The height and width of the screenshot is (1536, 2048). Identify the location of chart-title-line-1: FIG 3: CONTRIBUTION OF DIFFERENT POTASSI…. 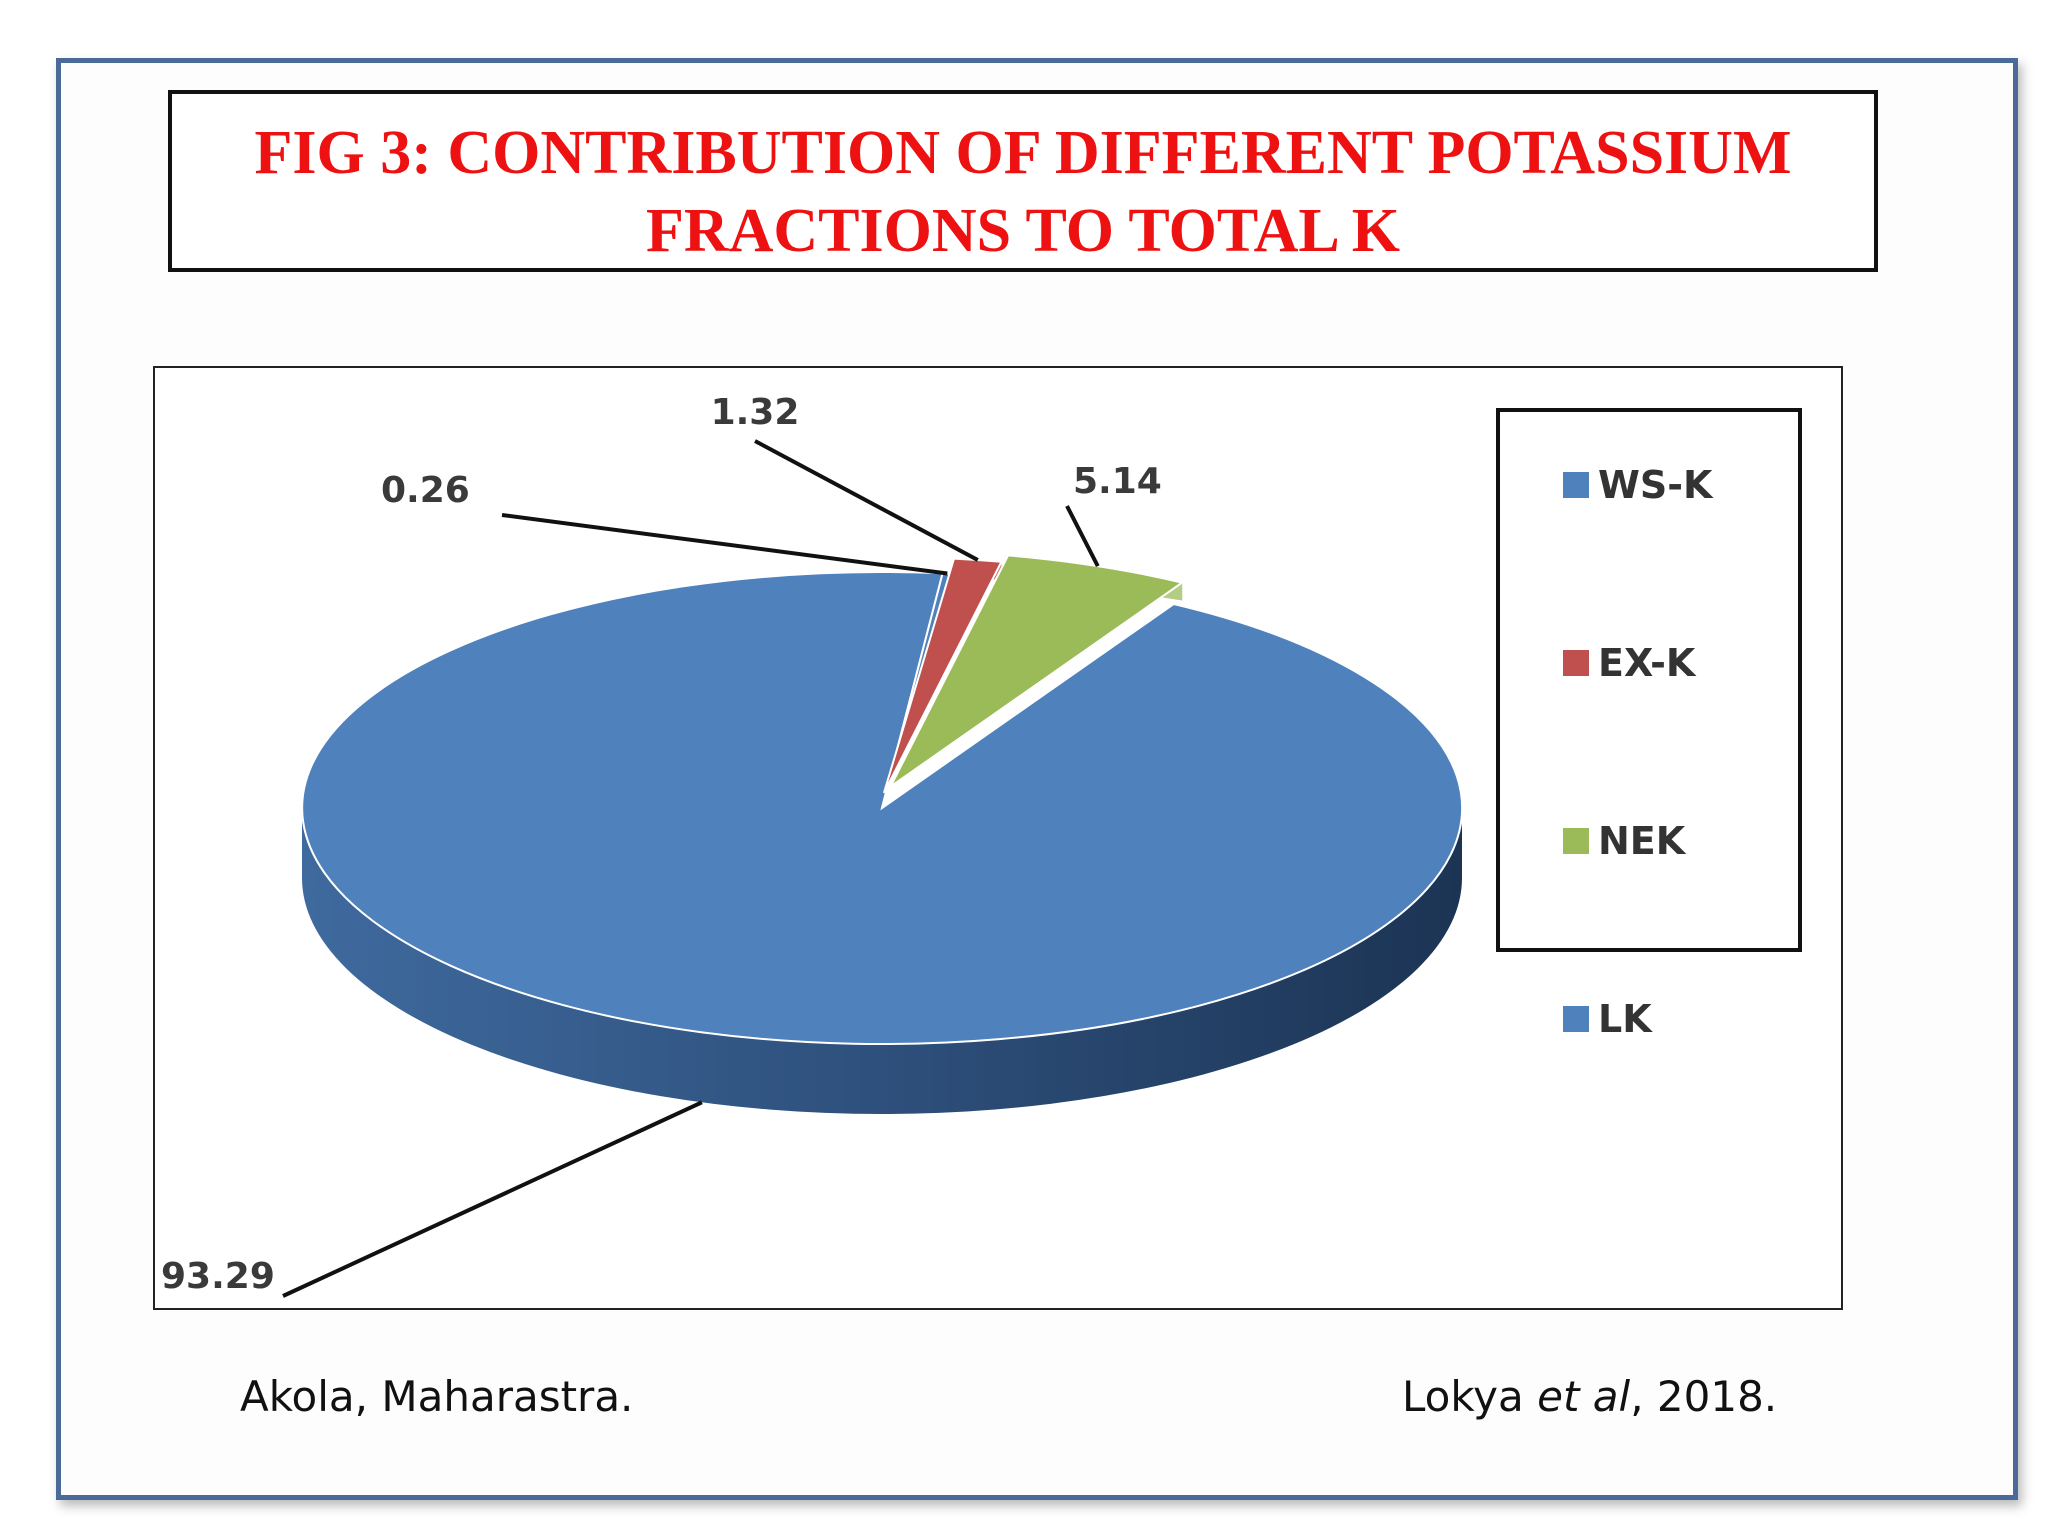
(1023, 153).